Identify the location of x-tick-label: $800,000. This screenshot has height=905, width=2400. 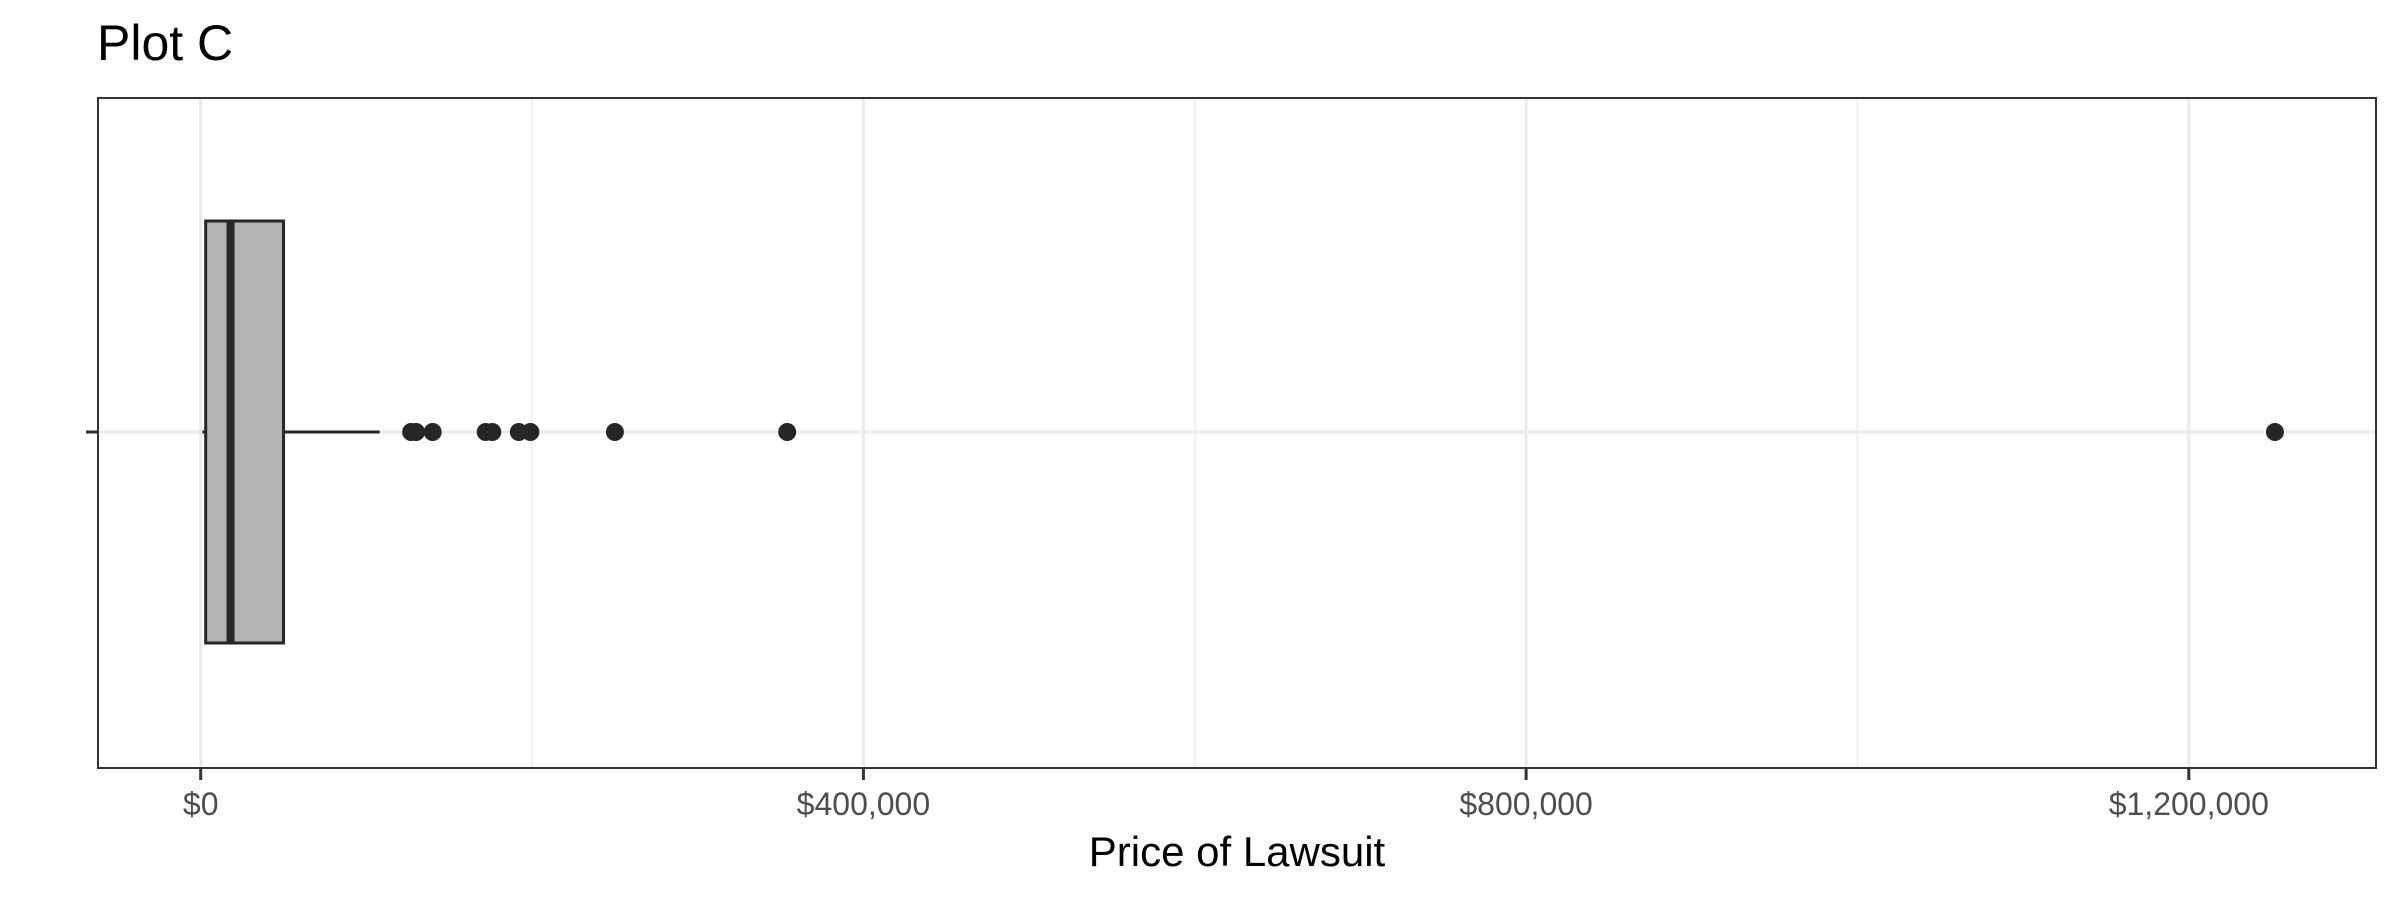
(1525, 804).